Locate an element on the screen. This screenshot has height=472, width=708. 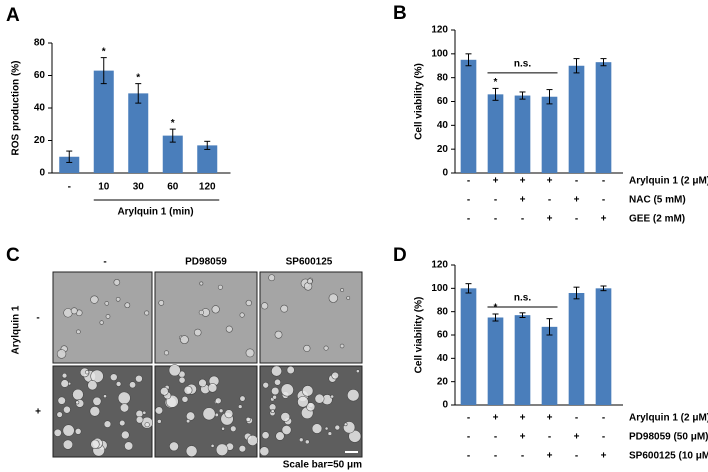
y-tick-label: 20 is located at coordinates (443, 149).